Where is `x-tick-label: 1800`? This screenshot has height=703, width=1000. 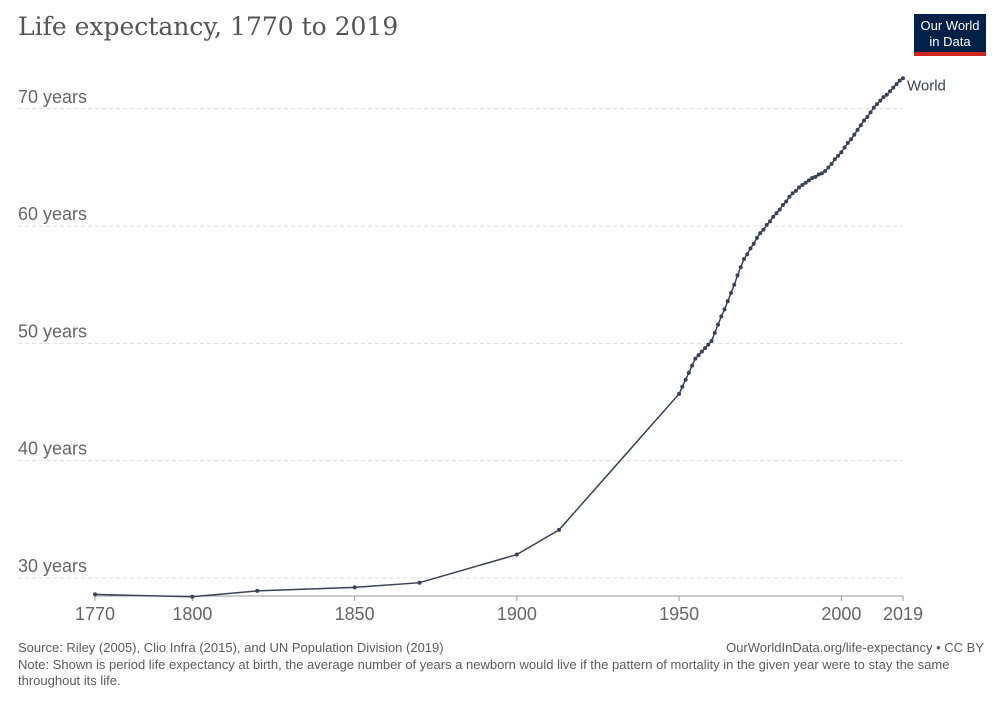 x-tick-label: 1800 is located at coordinates (192, 614).